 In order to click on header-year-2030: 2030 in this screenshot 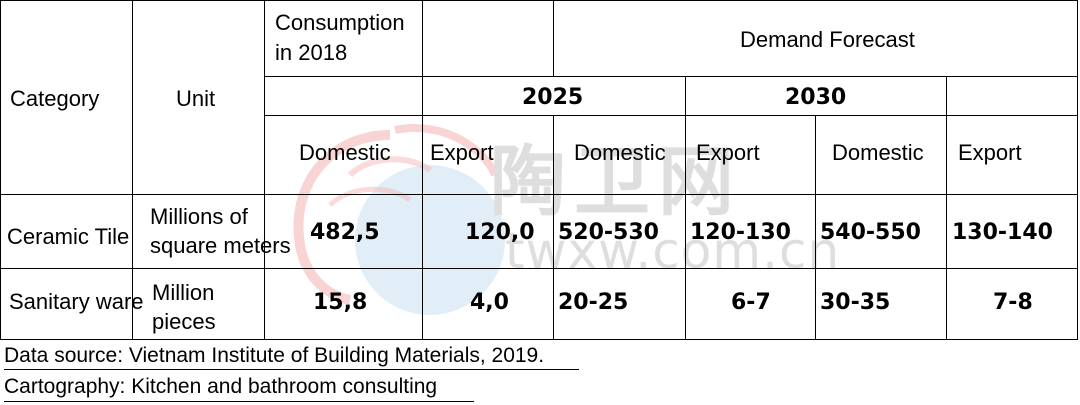, I will do `click(816, 97)`.